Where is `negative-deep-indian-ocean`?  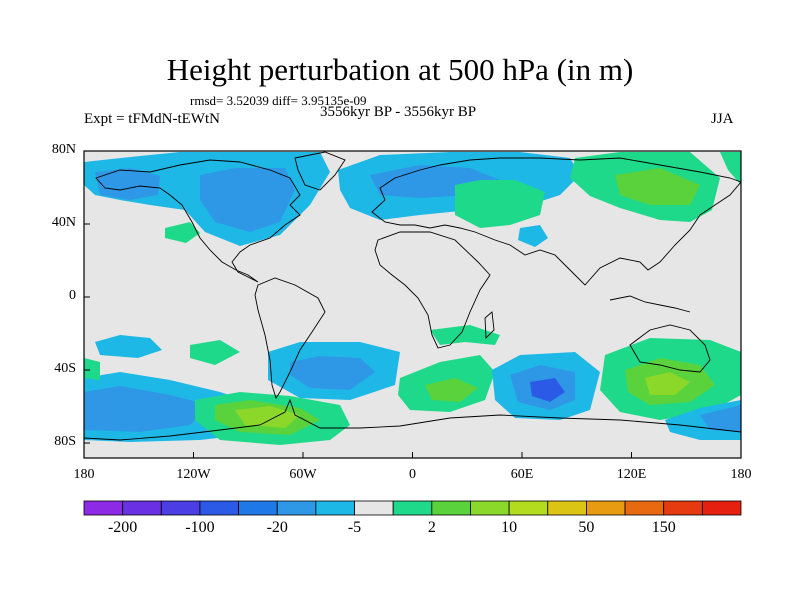
negative-deep-indian-ocean is located at coordinates (547, 390).